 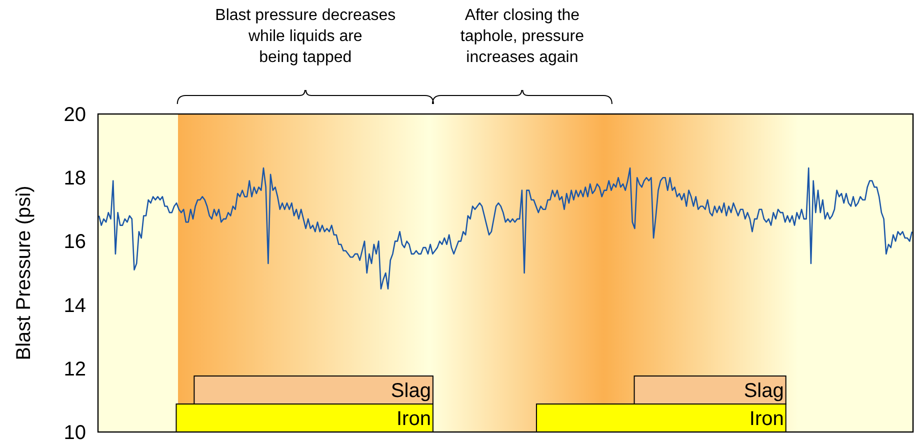 What do you see at coordinates (24, 273) in the screenshot?
I see `y-axis-title: Blast Pressure (psi)` at bounding box center [24, 273].